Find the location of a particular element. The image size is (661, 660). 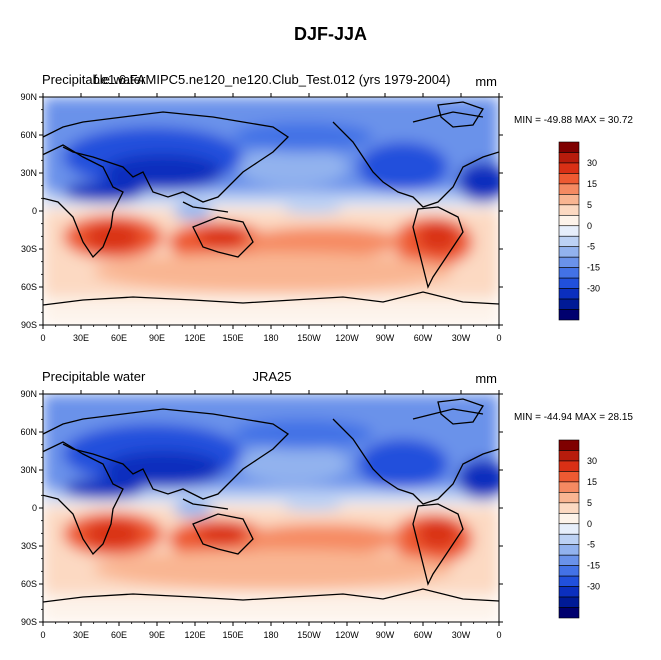

lat-tick-label: 60S is located at coordinates (29, 287).